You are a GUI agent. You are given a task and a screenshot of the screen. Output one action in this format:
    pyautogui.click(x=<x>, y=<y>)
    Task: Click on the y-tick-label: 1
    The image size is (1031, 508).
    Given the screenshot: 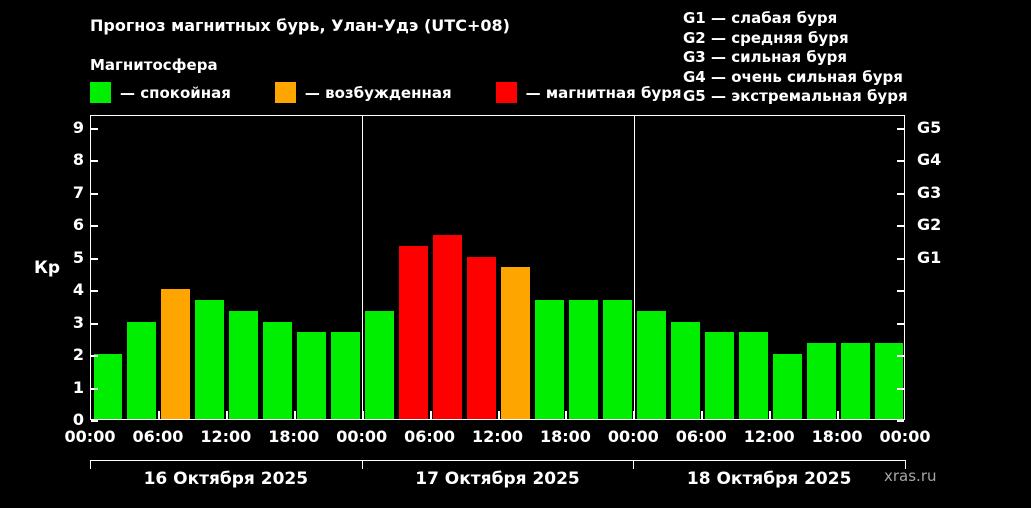 What is the action you would take?
    pyautogui.click(x=78, y=387)
    